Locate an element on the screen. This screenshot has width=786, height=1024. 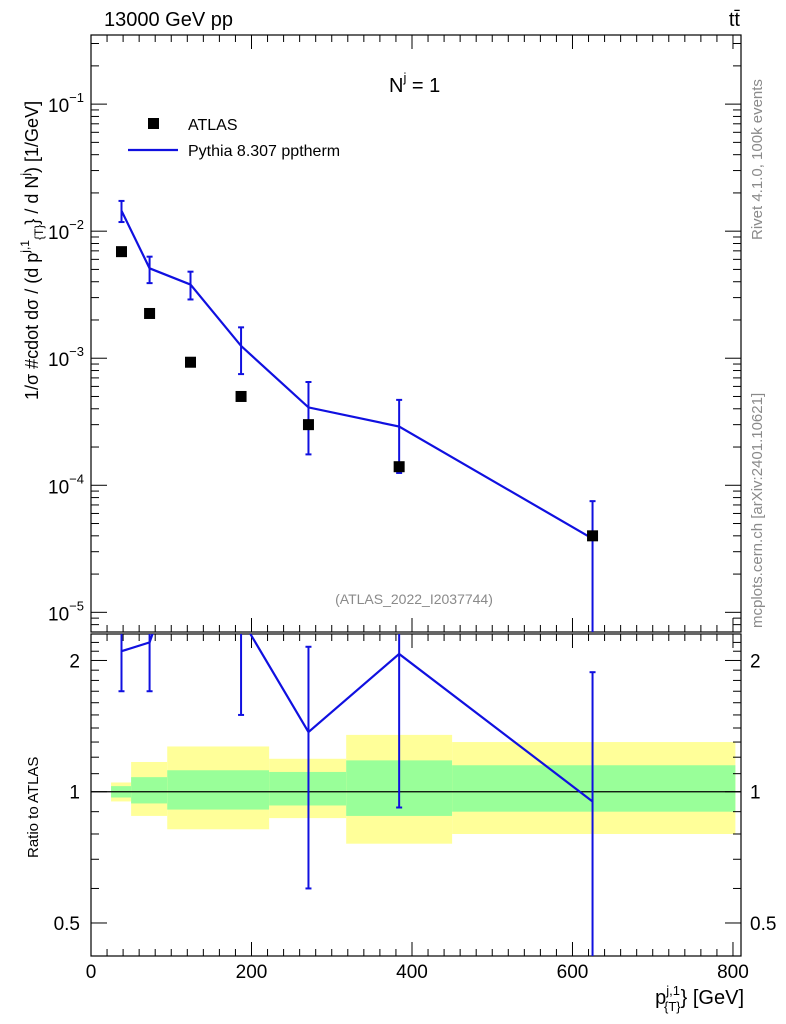
energy-label: 13000 GeV pp is located at coordinates (168, 20).